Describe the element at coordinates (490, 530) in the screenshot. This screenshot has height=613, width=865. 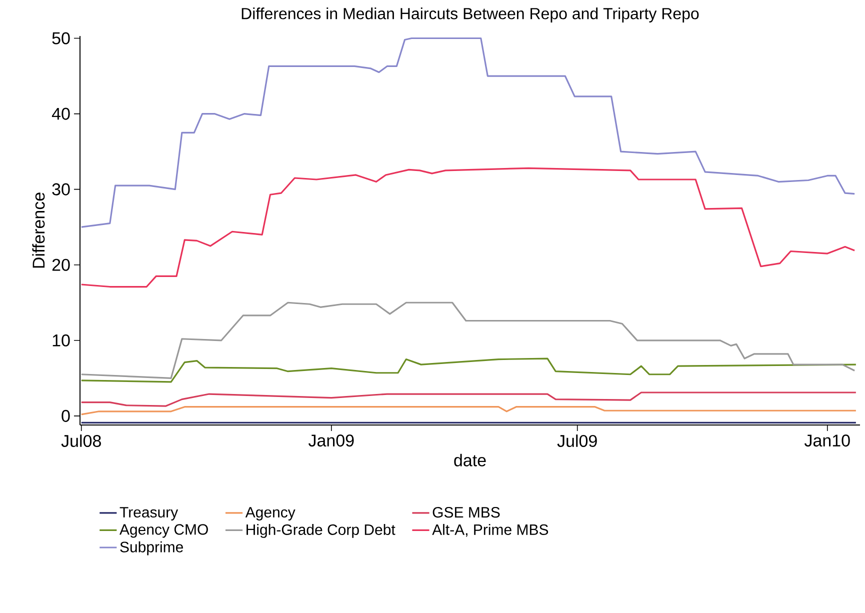
I see `legend-label: Alt-A, Prime MBS` at that location.